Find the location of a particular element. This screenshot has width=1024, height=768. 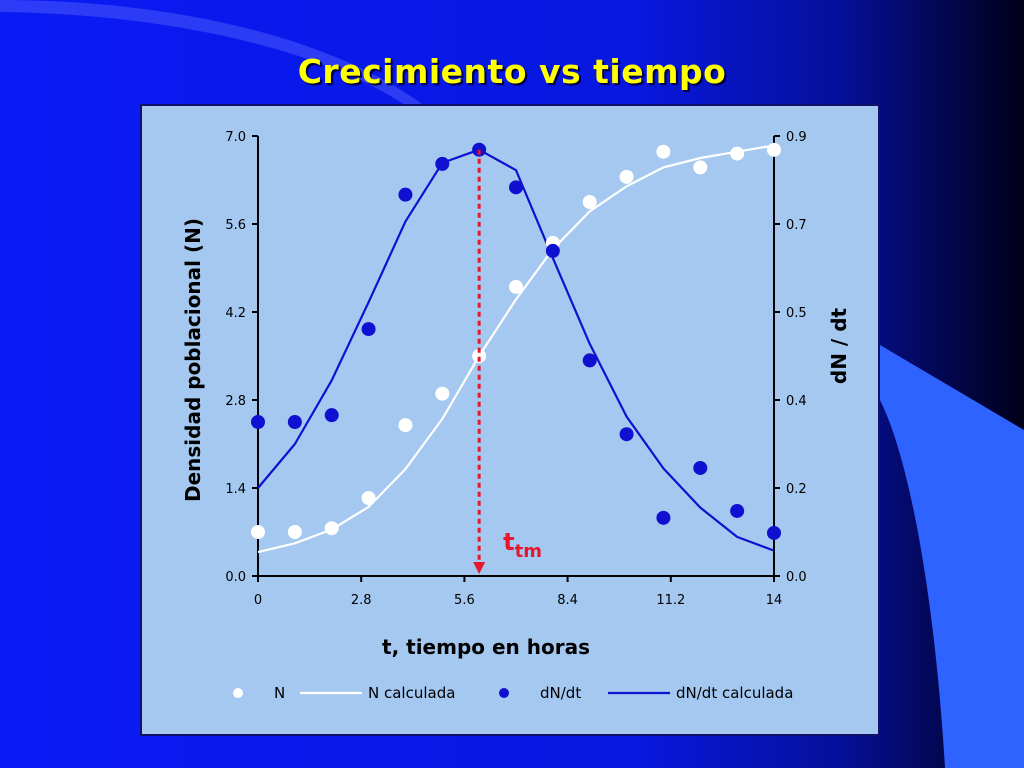

y-right-tick-label: 0.5 is located at coordinates (796, 313).